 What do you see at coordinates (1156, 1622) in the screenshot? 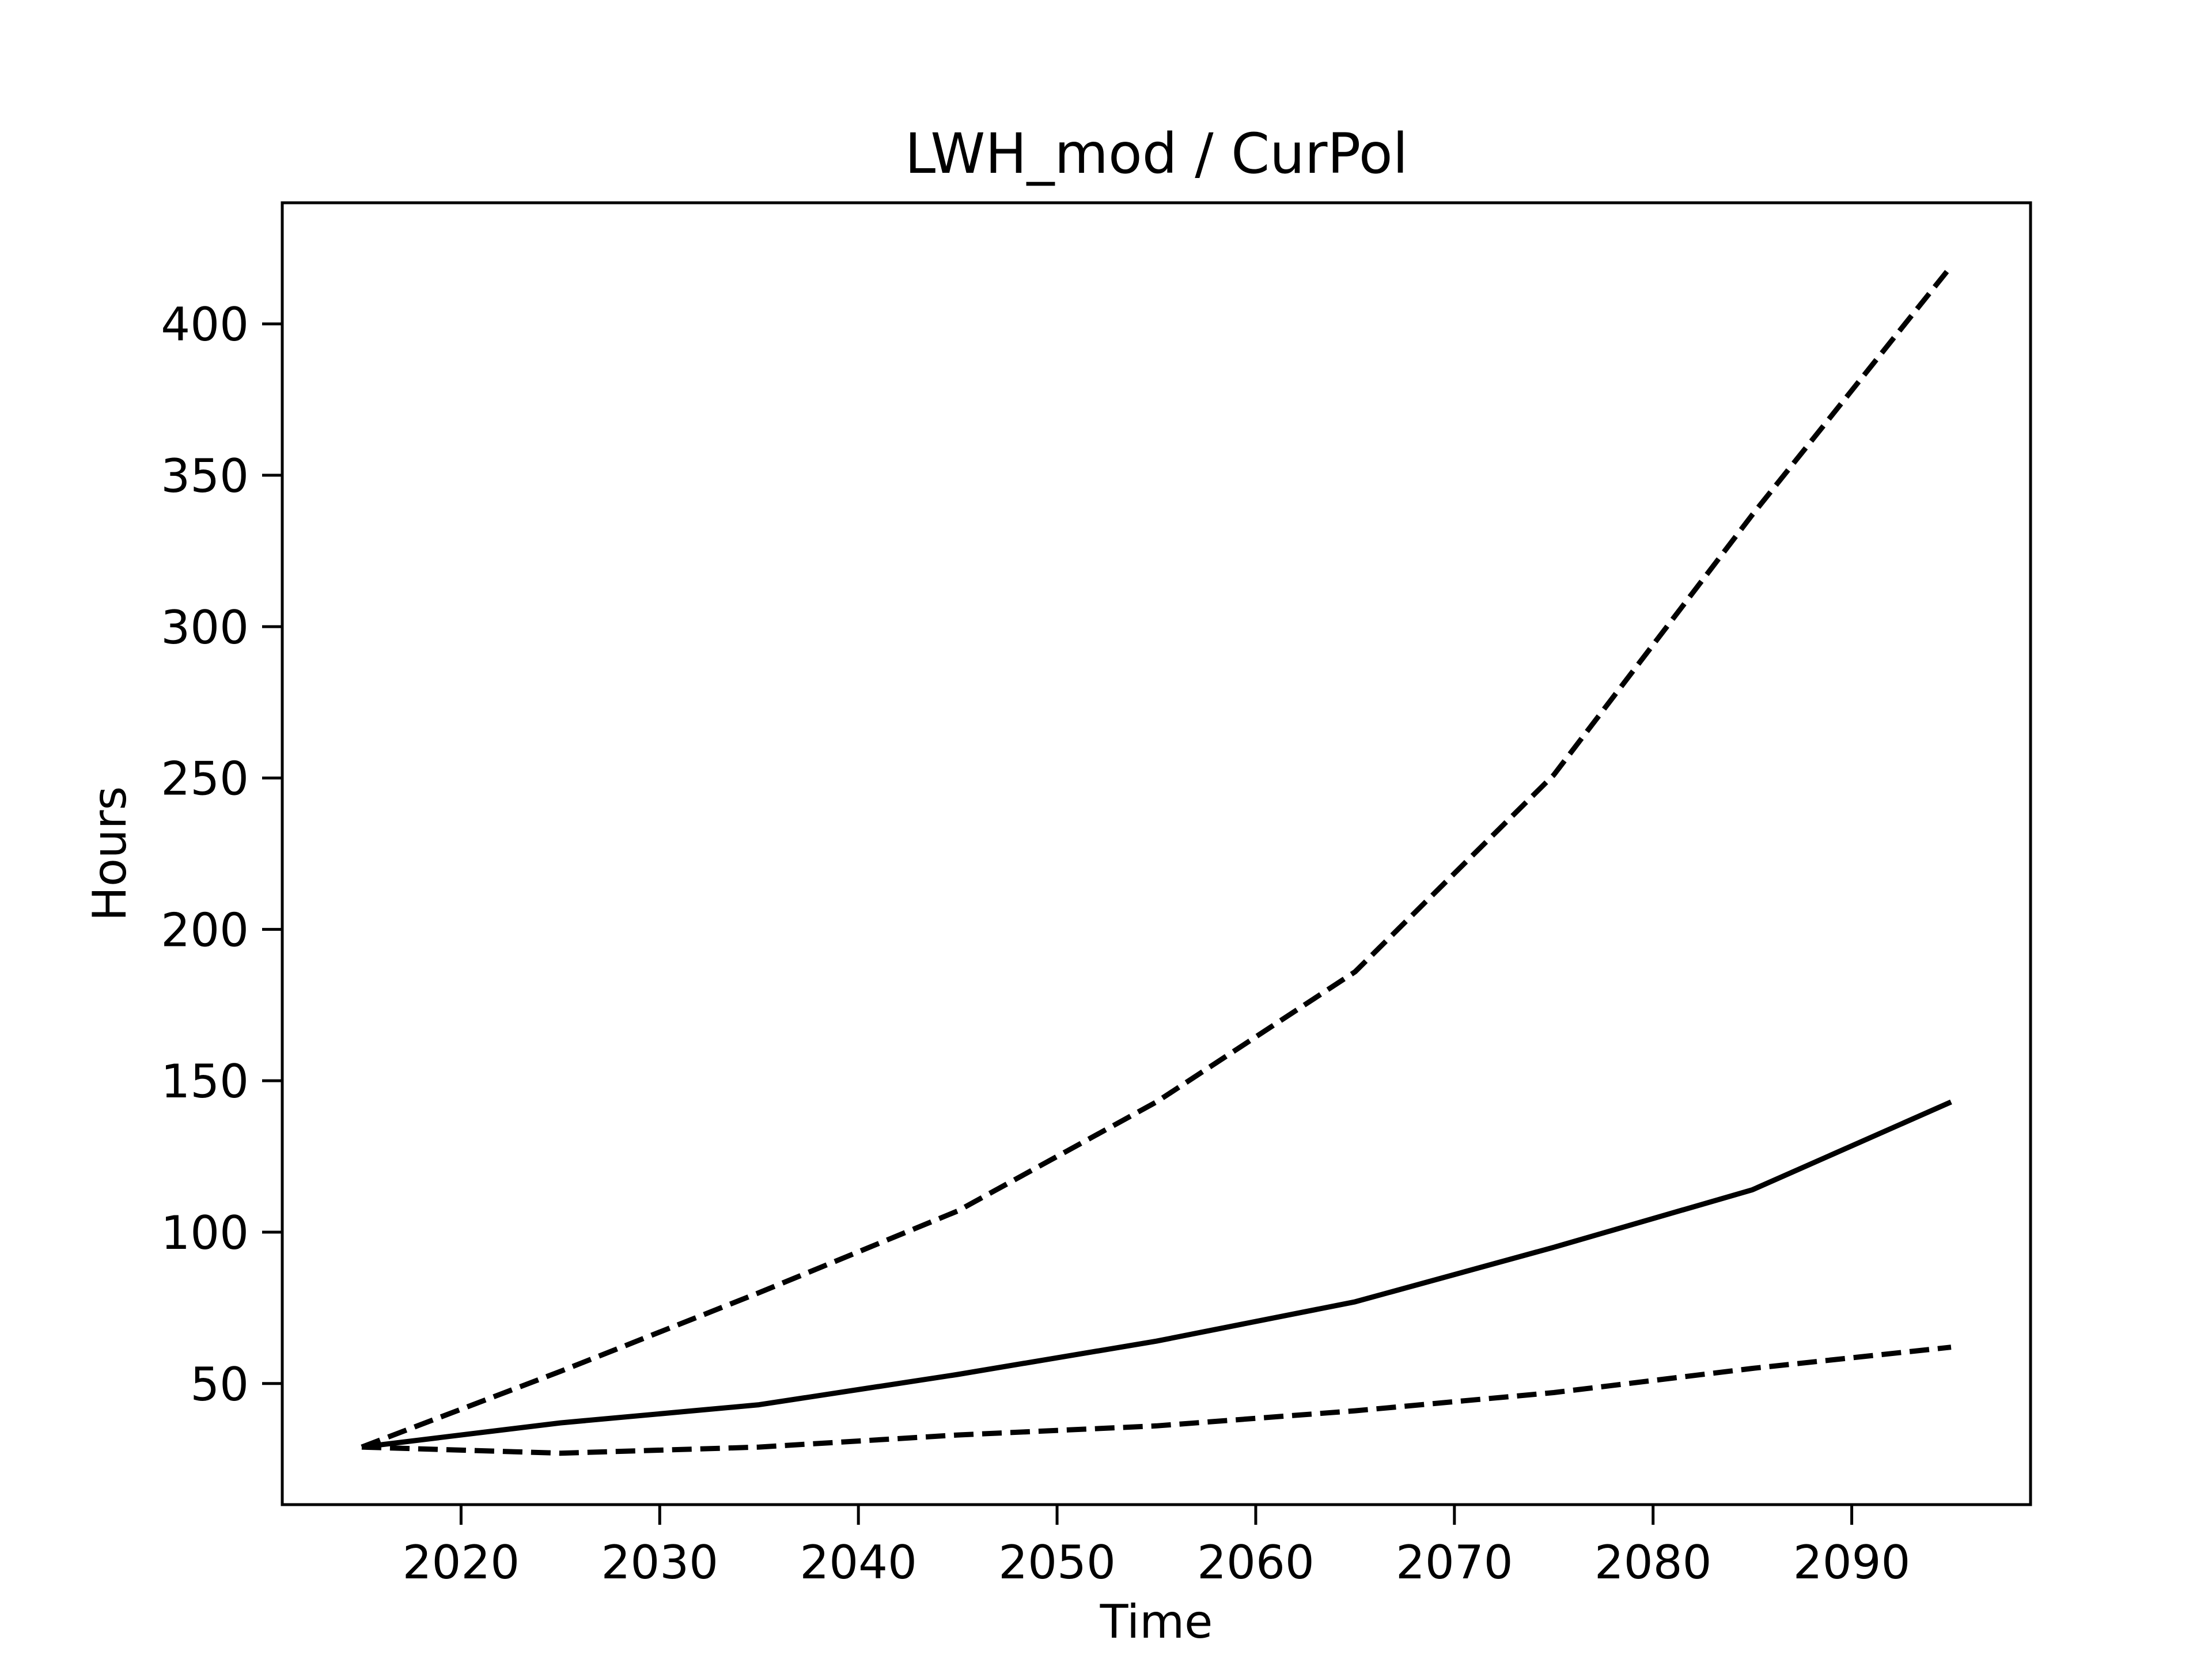
I see `x-axis-title: Time` at bounding box center [1156, 1622].